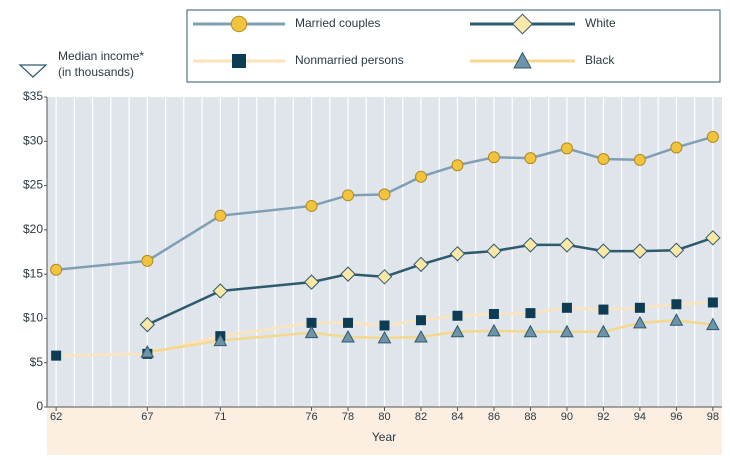 This screenshot has height=460, width=730. Describe the element at coordinates (33, 71) in the screenshot. I see `y-label-icon` at that location.